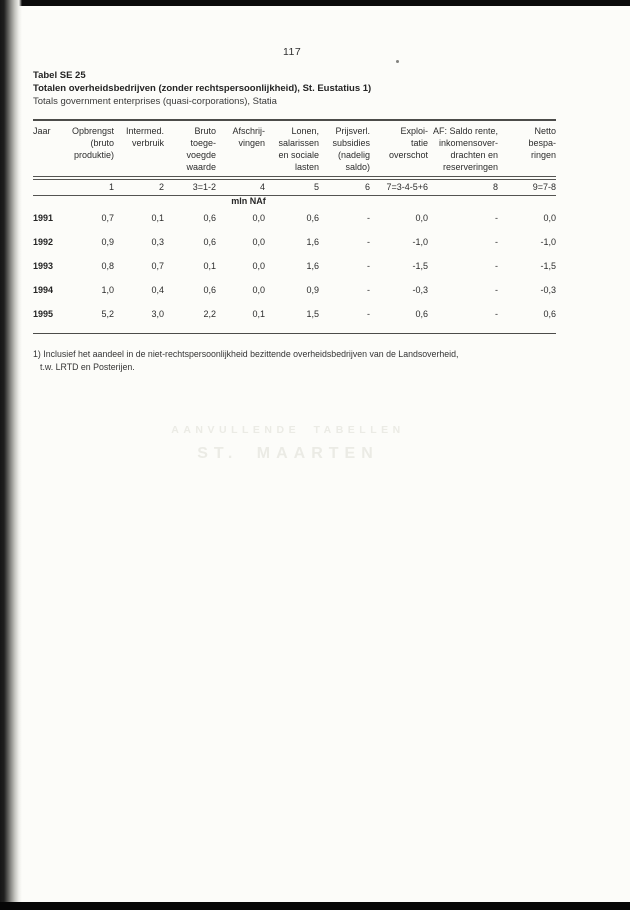 Image resolution: width=630 pixels, height=910 pixels. I want to click on year-cell: 1995, so click(49, 318).